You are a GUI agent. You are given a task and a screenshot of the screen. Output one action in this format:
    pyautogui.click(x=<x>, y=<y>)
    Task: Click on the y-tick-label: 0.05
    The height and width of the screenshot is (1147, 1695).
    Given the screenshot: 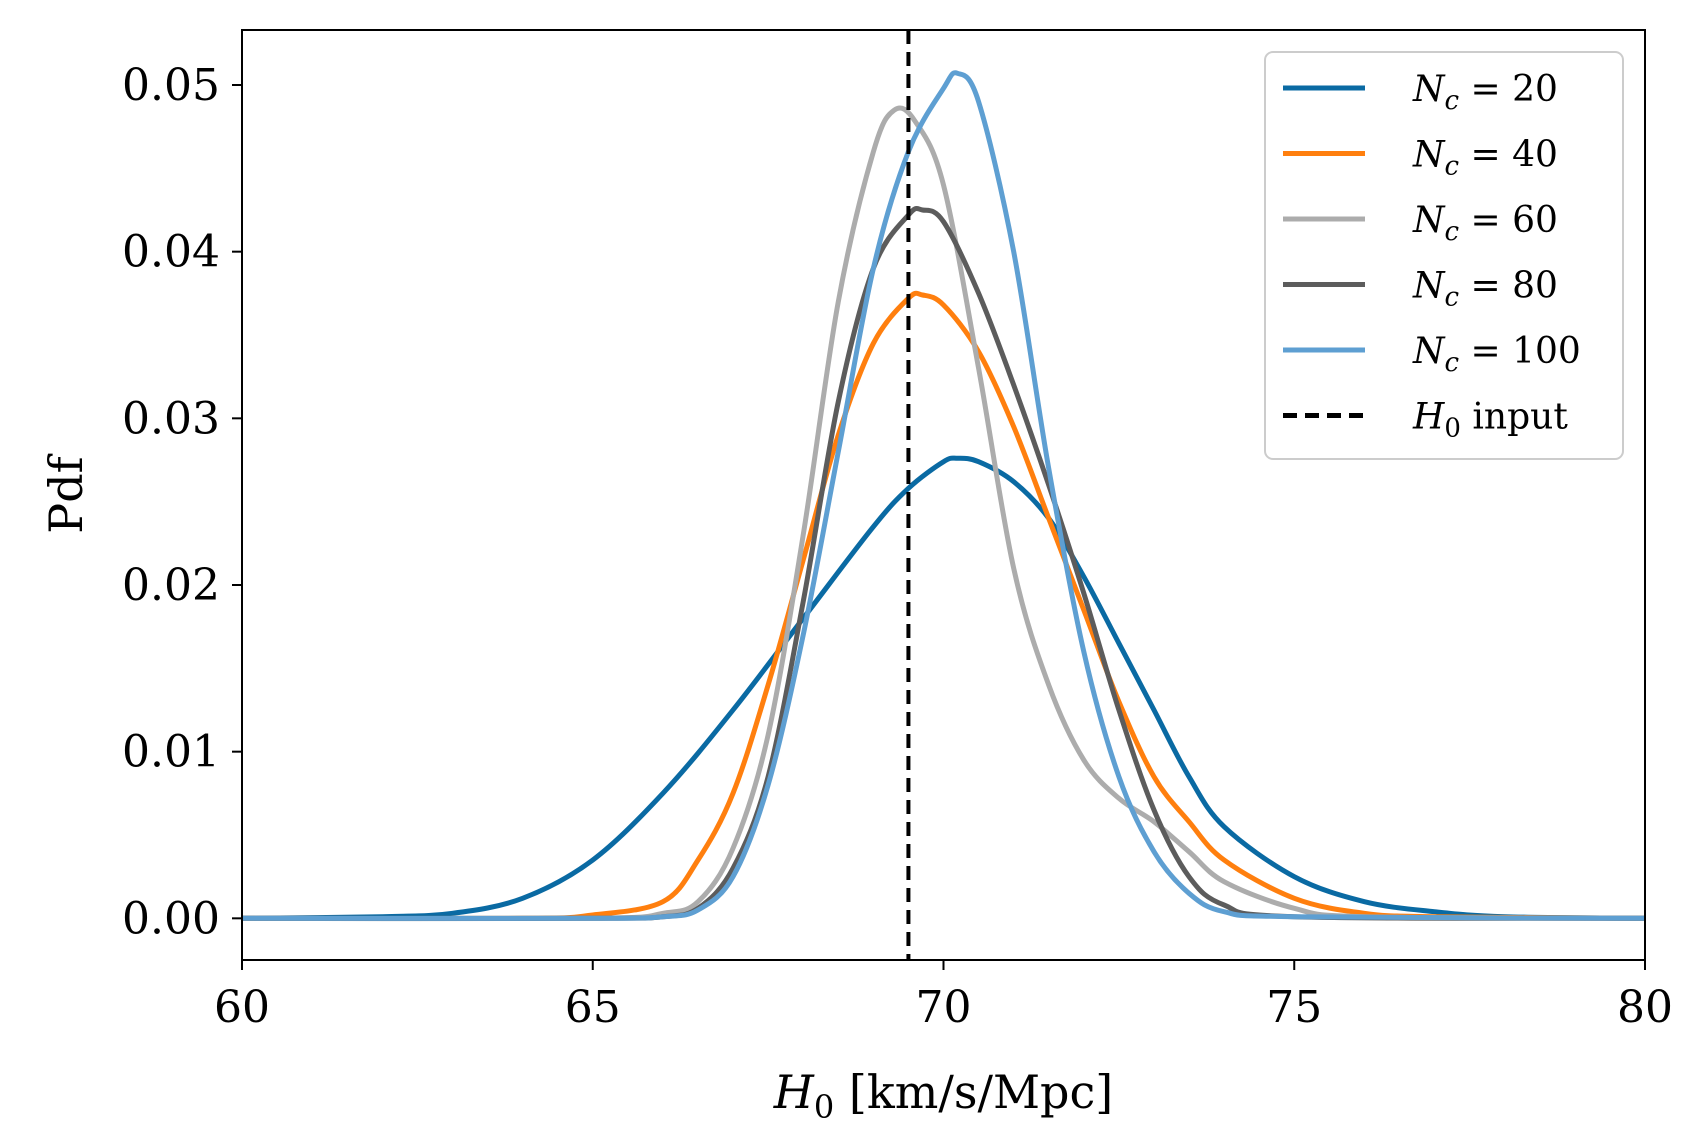 What is the action you would take?
    pyautogui.click(x=171, y=85)
    